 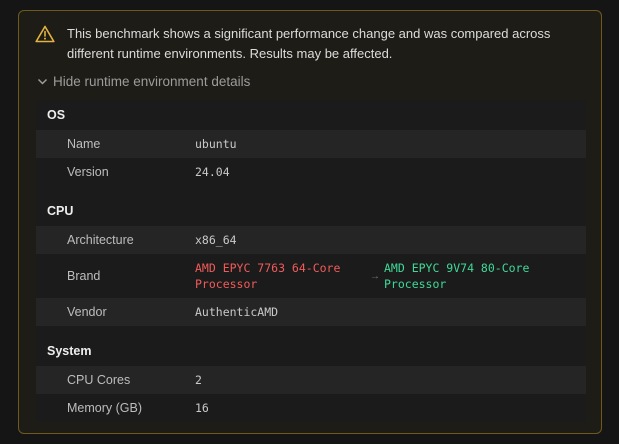 What do you see at coordinates (84, 276) in the screenshot?
I see `row-label: Brand` at bounding box center [84, 276].